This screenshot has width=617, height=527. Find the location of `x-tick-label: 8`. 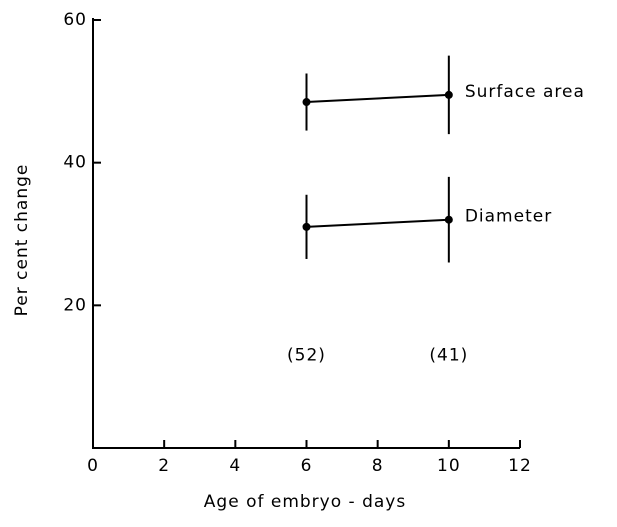

x-tick-label: 8 is located at coordinates (378, 466).